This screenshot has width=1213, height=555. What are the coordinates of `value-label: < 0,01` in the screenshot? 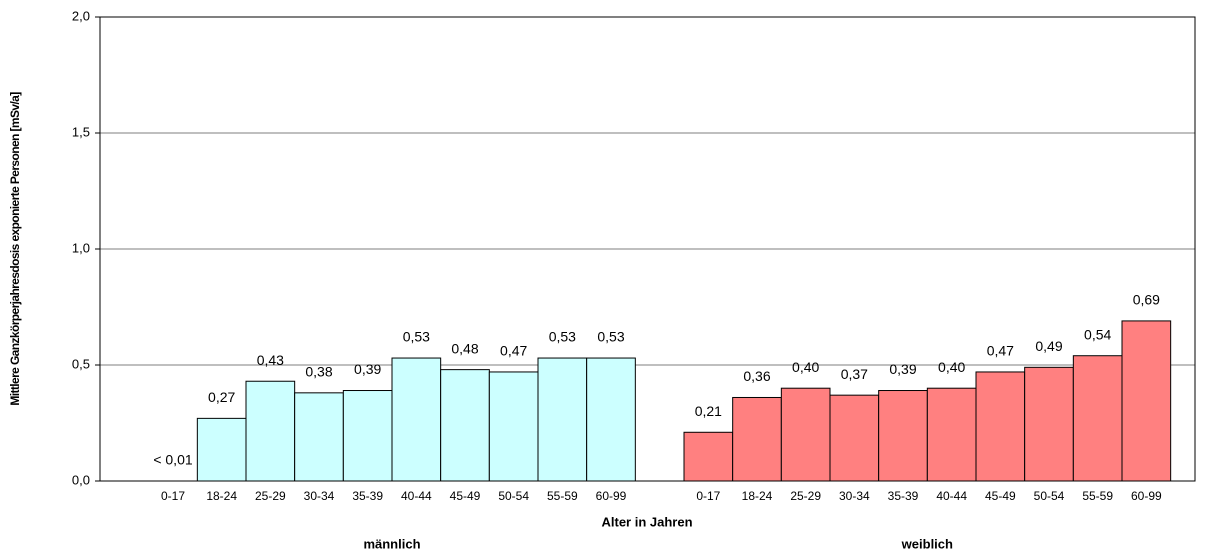 It's located at (173, 460).